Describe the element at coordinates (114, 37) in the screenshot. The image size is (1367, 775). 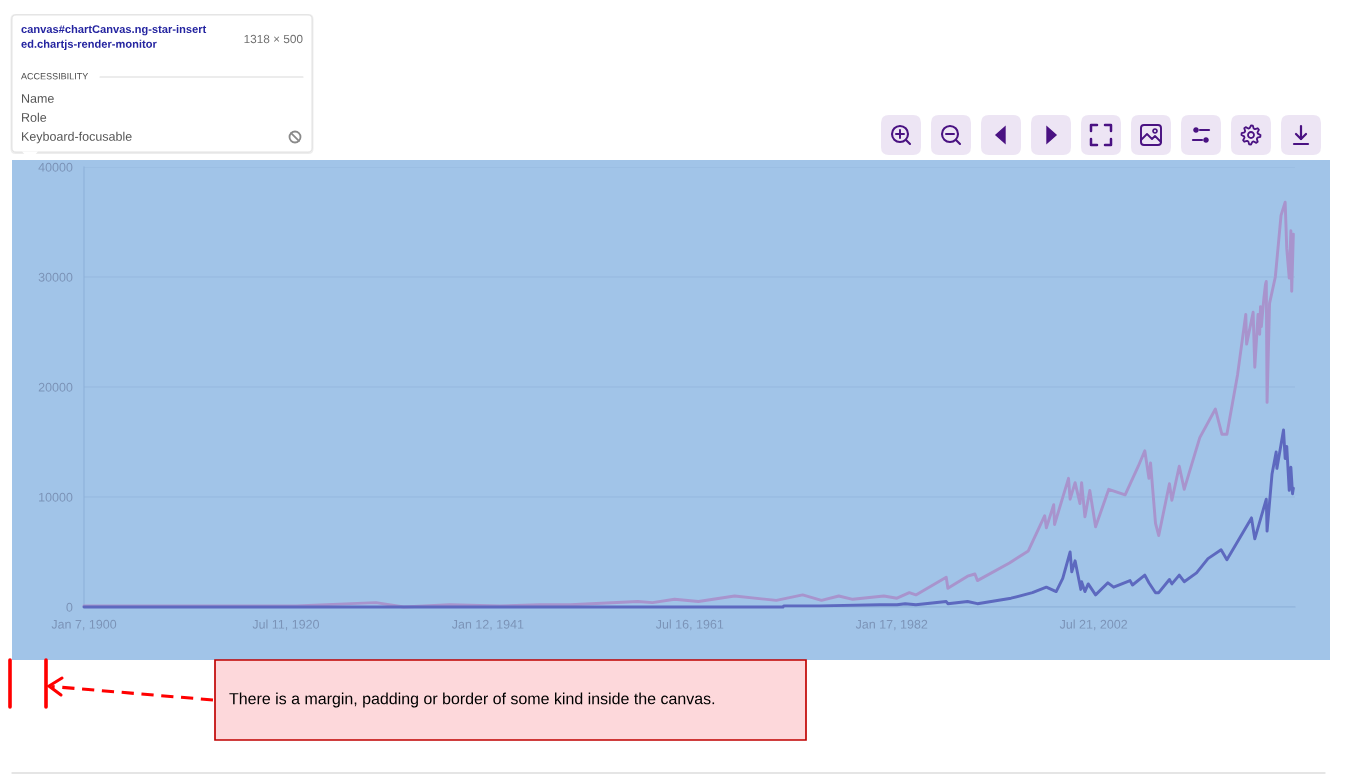
I see `text: canvas#chartCanvas.ng-star-insert ed.chartjs-render-monitor` at that location.